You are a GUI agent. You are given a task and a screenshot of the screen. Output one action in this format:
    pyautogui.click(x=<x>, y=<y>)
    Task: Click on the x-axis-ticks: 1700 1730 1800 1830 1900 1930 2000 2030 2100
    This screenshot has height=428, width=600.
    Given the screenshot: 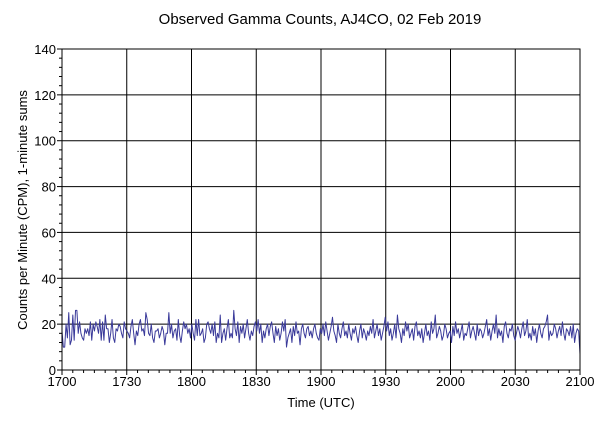 What is the action you would take?
    pyautogui.click(x=321, y=379)
    